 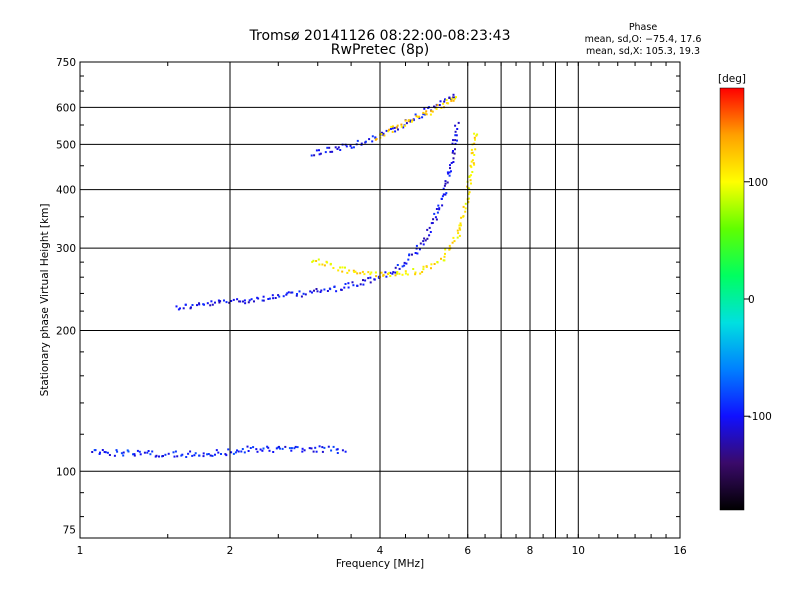 What do you see at coordinates (530, 551) in the screenshot?
I see `x-tick-label: 8` at bounding box center [530, 551].